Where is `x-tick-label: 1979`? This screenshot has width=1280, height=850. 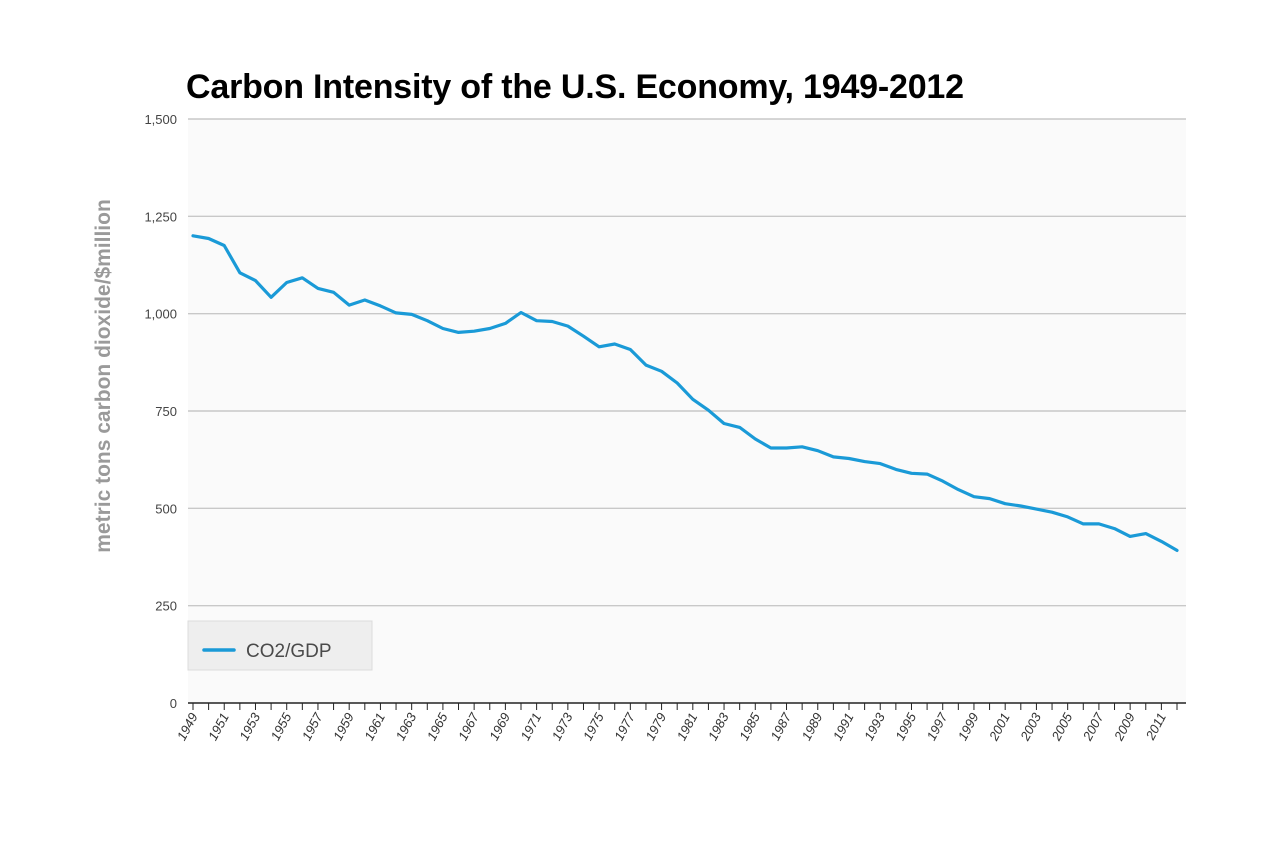 x-tick-label: 1979 is located at coordinates (655, 726).